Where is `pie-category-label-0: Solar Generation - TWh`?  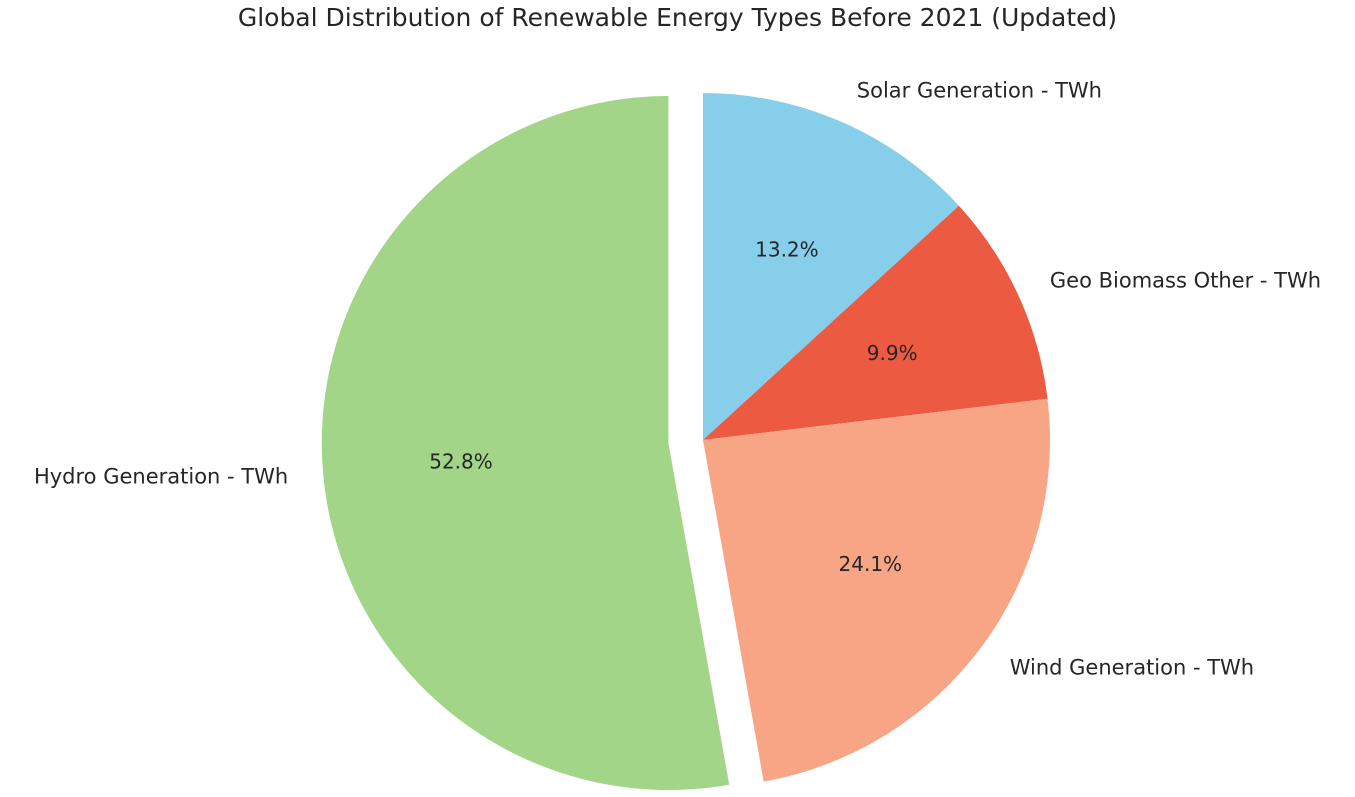
pie-category-label-0: Solar Generation - TWh is located at coordinates (979, 91).